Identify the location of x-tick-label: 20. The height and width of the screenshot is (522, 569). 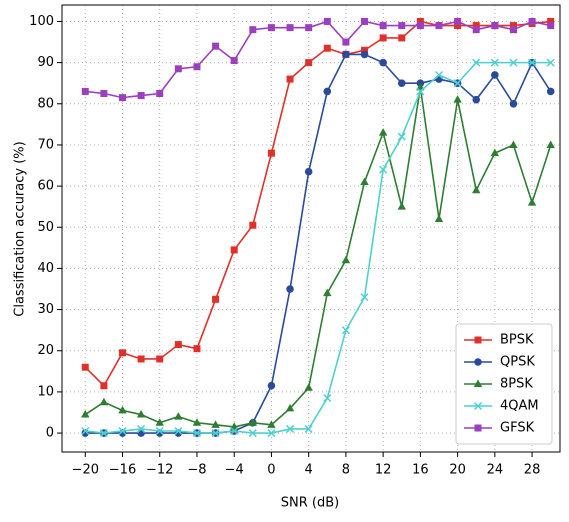
(457, 470).